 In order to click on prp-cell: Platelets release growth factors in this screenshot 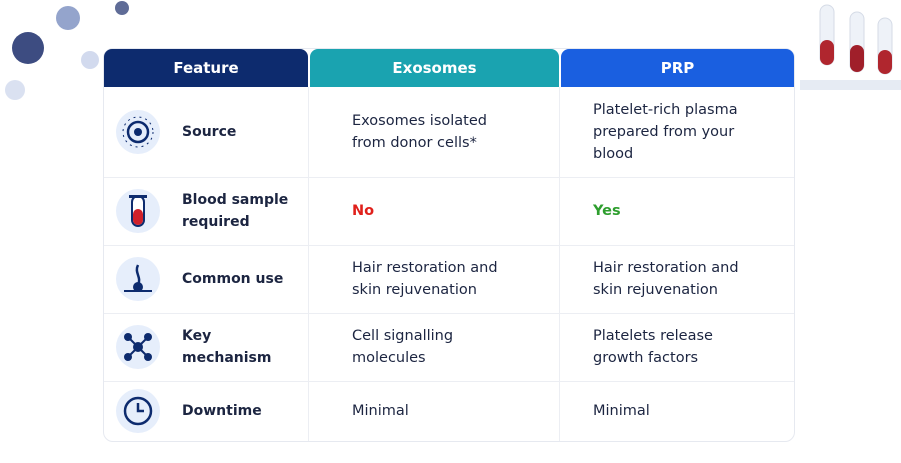, I will do `click(672, 347)`.